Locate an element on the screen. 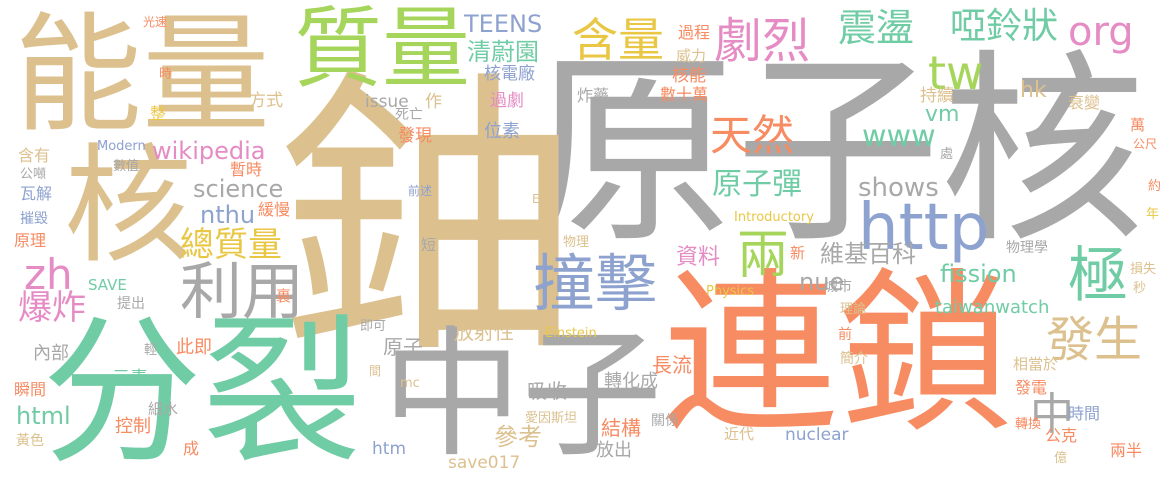 The width and height of the screenshot is (1175, 482). word-e: E is located at coordinates (536, 199).